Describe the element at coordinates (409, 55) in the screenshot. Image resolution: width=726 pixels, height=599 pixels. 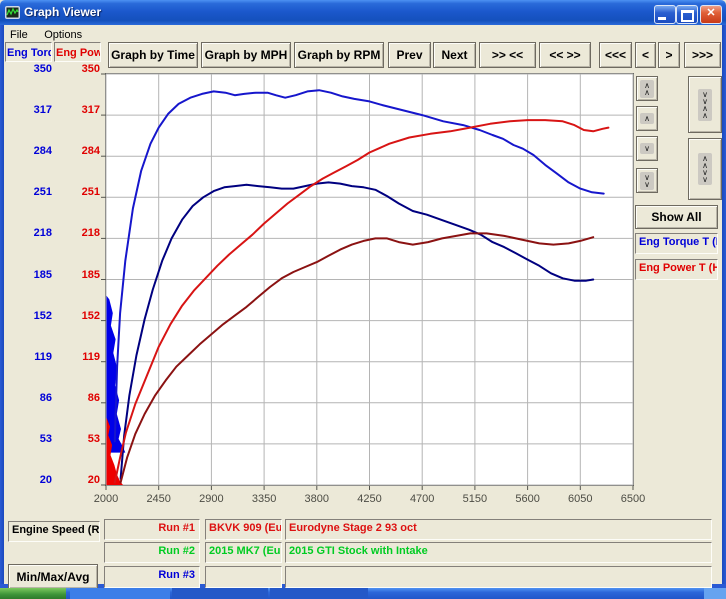
I see `prev-button: Prev` at that location.